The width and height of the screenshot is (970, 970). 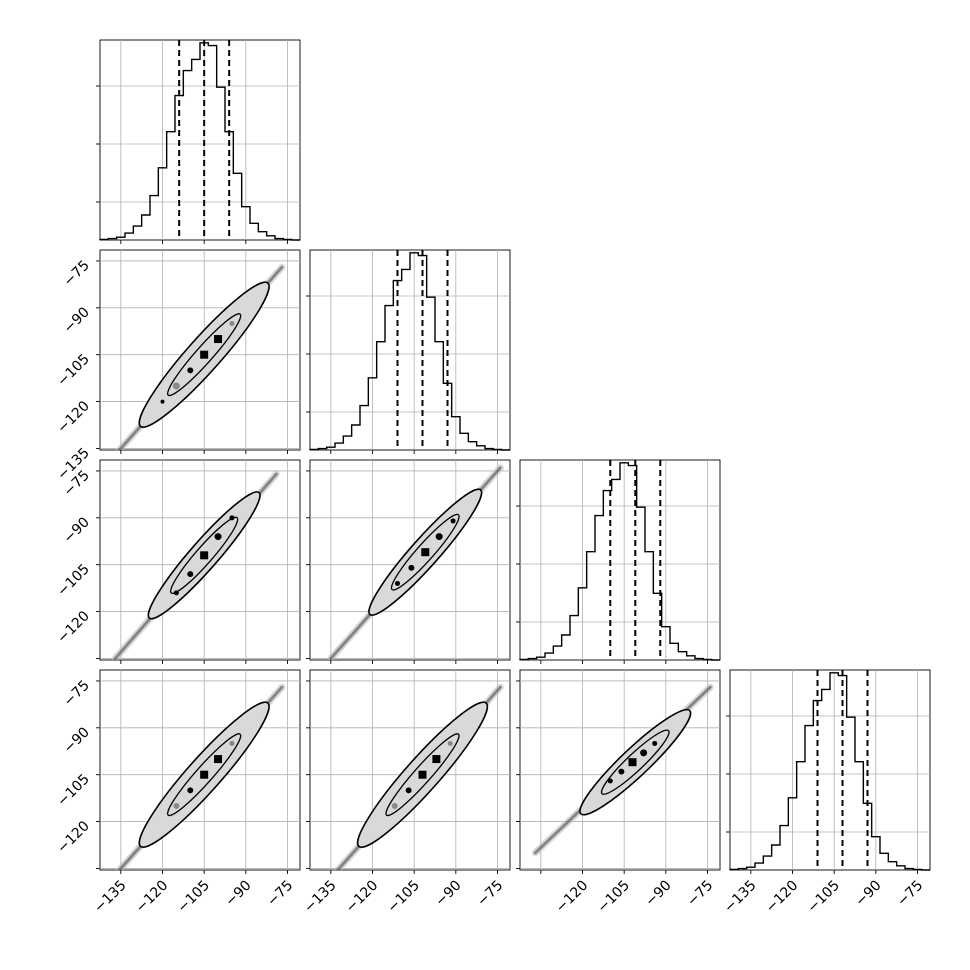 What do you see at coordinates (77, 693) in the screenshot?
I see `y-tick-label: −75` at bounding box center [77, 693].